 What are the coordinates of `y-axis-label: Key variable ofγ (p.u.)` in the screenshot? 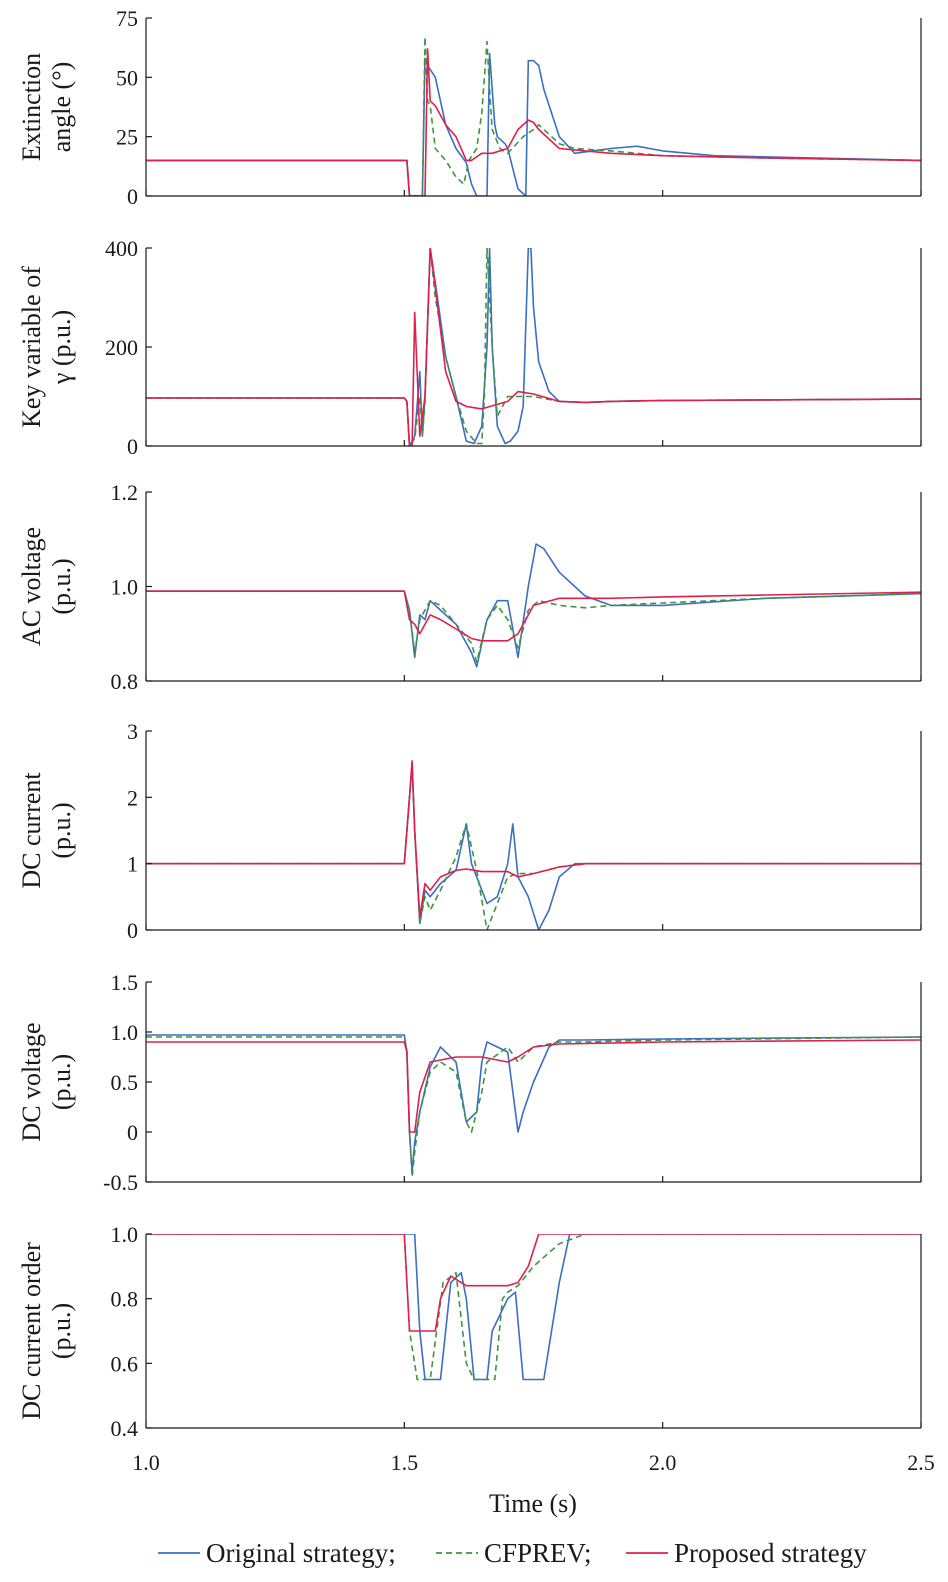 It's located at (46, 347).